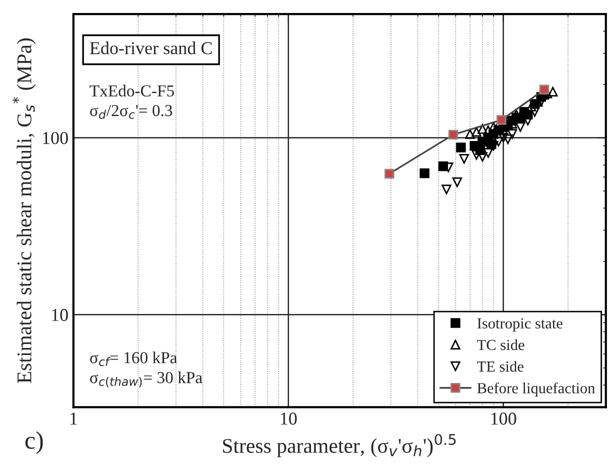 The height and width of the screenshot is (468, 612). I want to click on annotation: Edo-river sand C, so click(151, 48).